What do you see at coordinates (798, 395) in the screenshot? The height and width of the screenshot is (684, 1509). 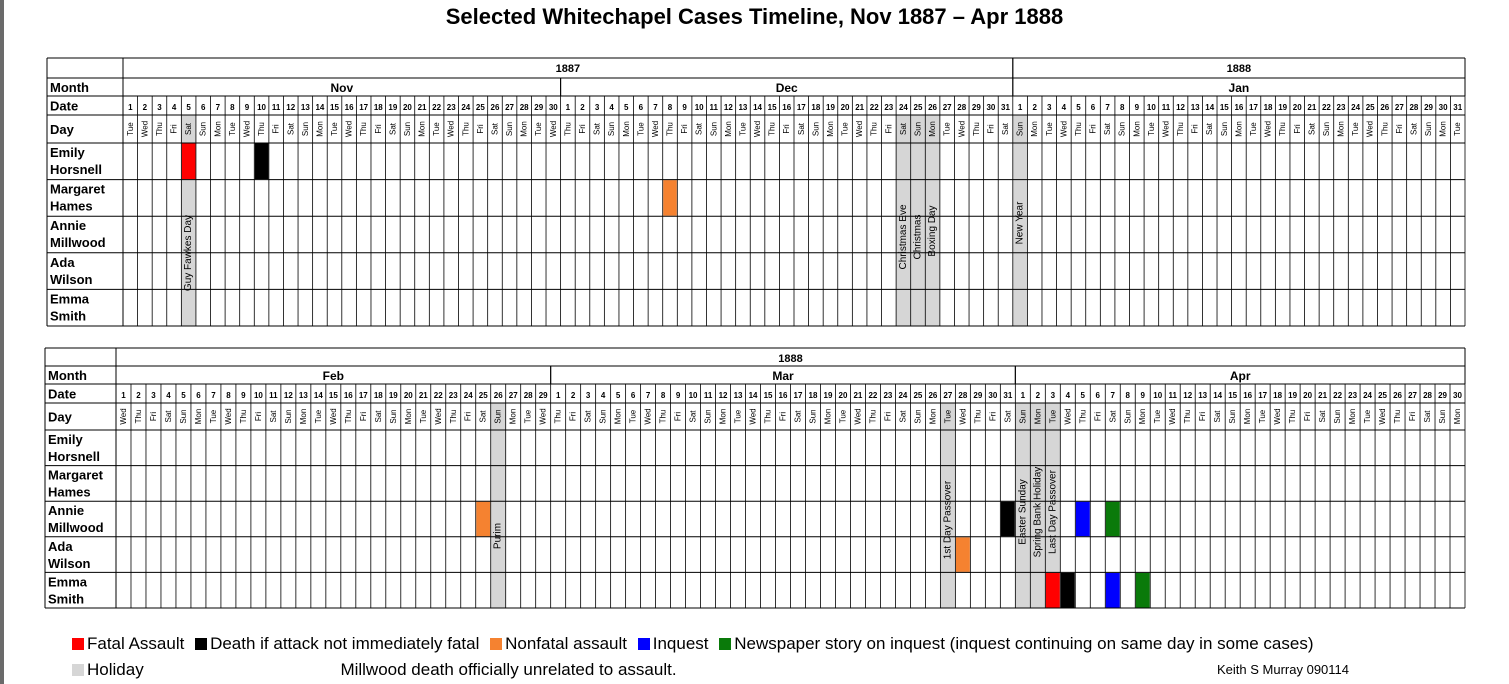 I see `date-number: 17` at bounding box center [798, 395].